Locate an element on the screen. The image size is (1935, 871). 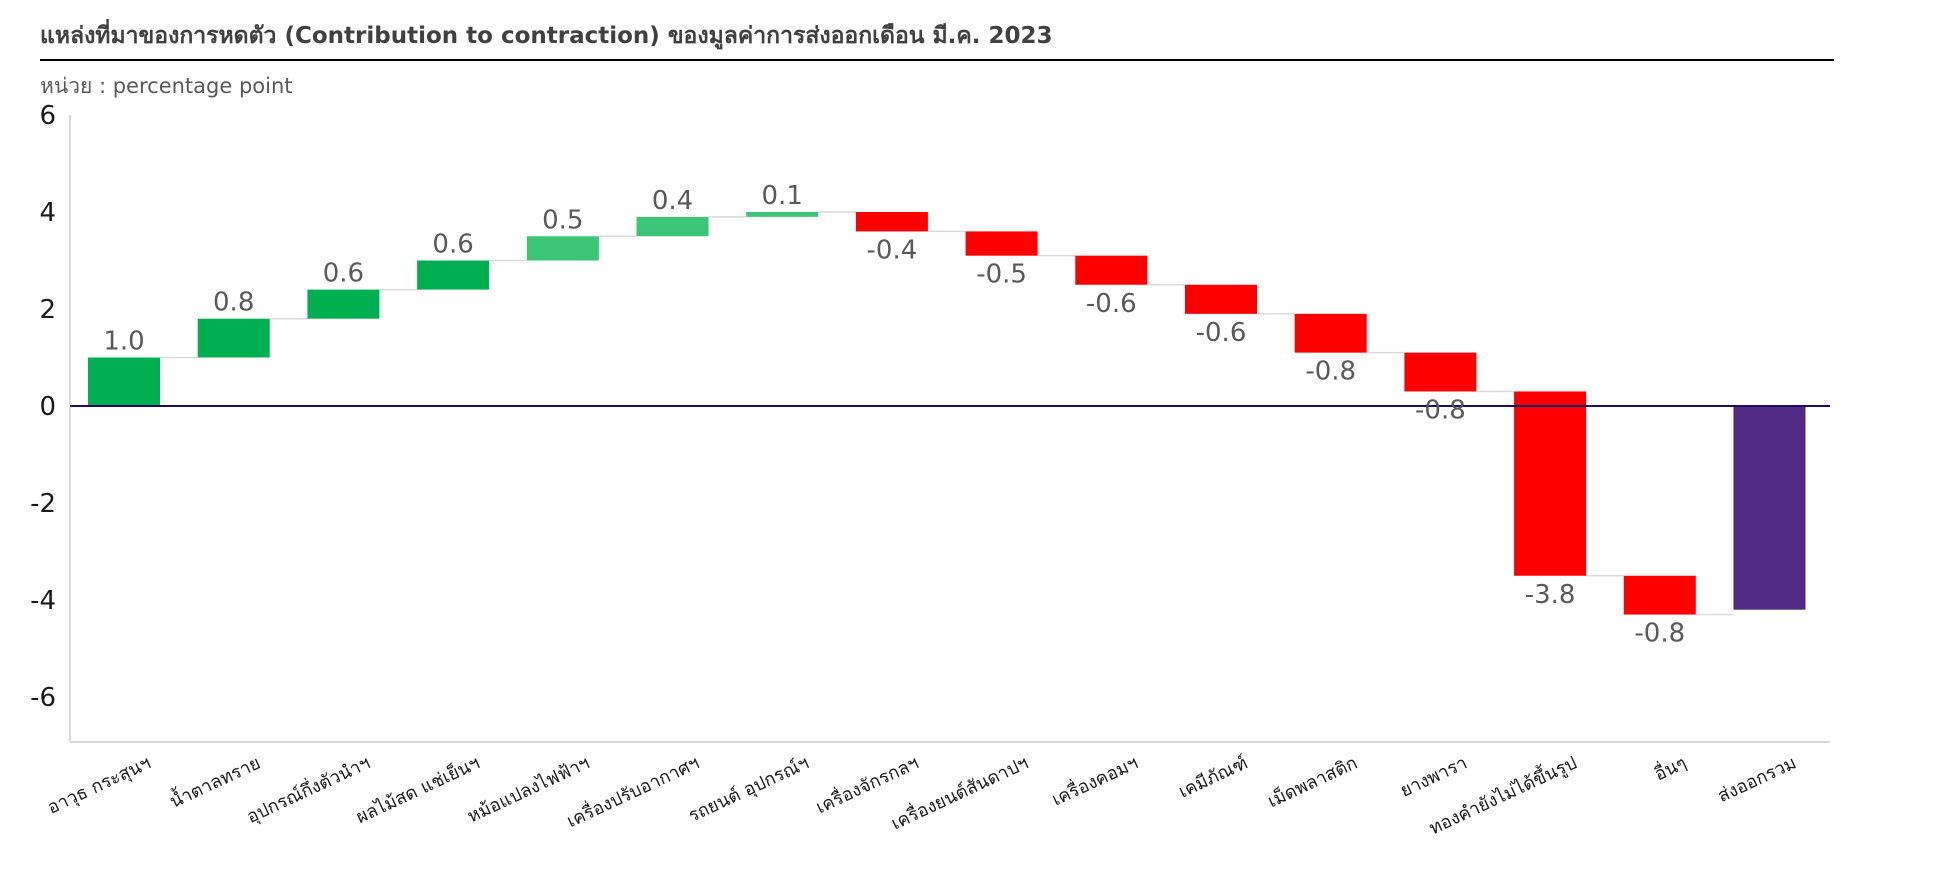
category-label: อุปกรณ์กึ่งตัวนำฯ is located at coordinates (307, 789).